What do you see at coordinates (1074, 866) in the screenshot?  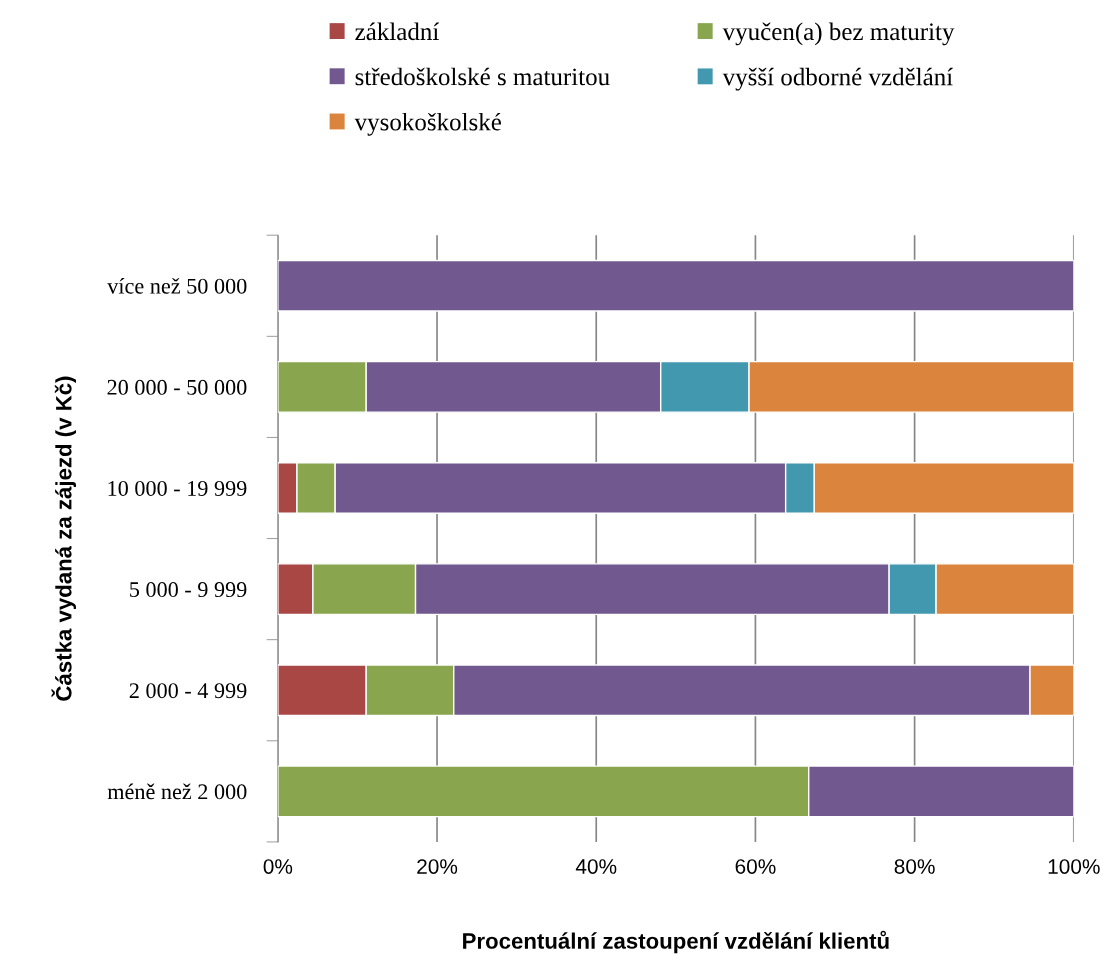 I see `x-tick-label: 100%` at bounding box center [1074, 866].